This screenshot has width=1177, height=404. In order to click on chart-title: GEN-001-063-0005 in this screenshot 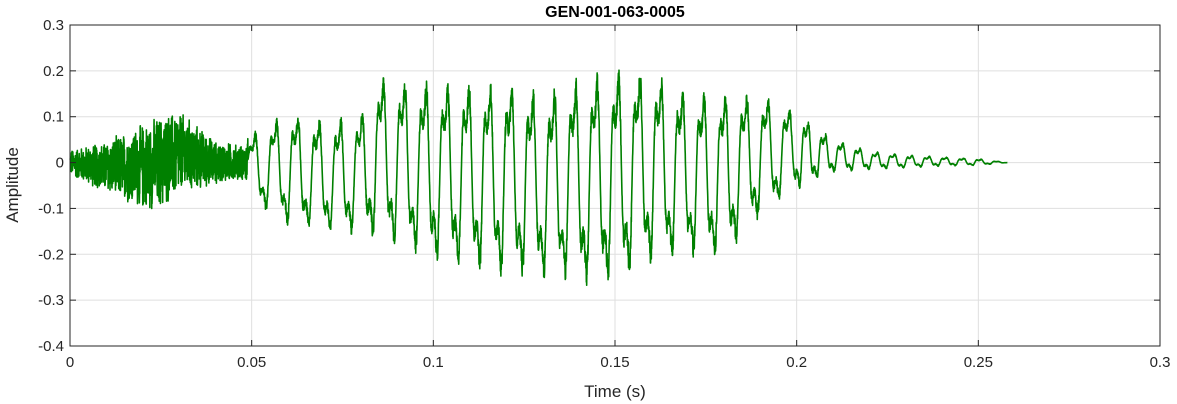, I will do `click(615, 12)`.